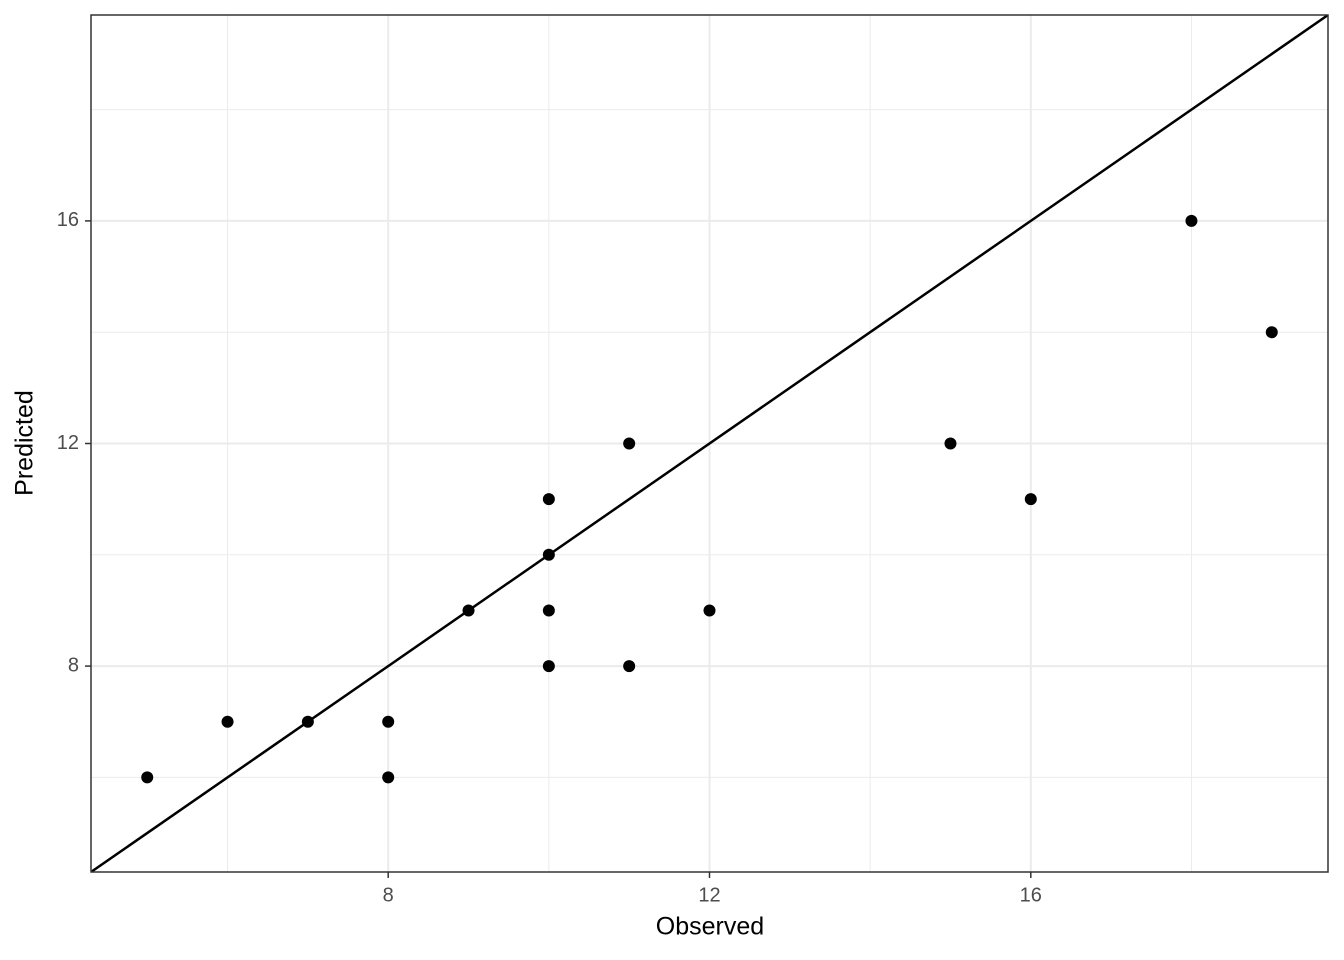 This screenshot has width=1344, height=960. Describe the element at coordinates (709, 895) in the screenshot. I see `x-tick-label: 12` at that location.